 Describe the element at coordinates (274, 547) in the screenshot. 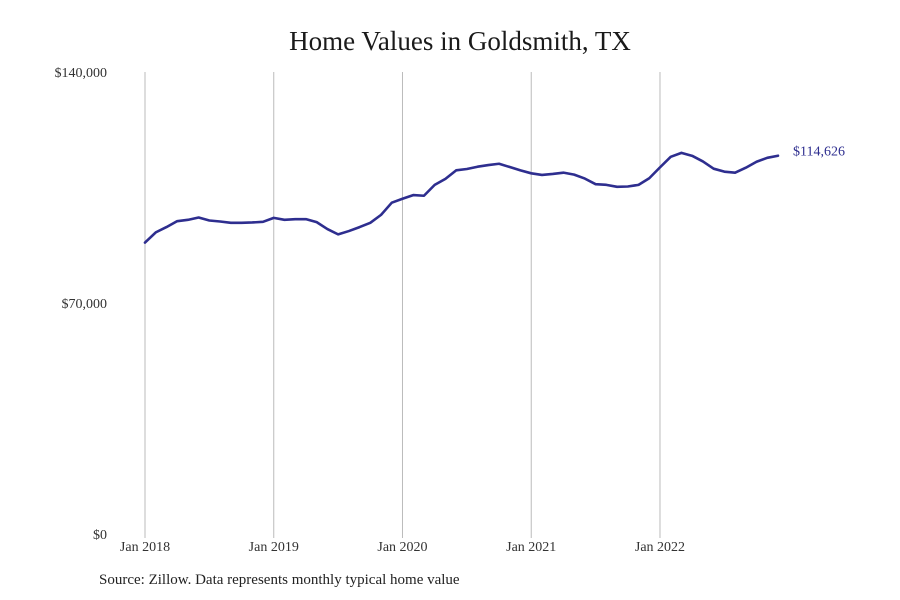

I see `x-tick-label: Jan 2019` at that location.